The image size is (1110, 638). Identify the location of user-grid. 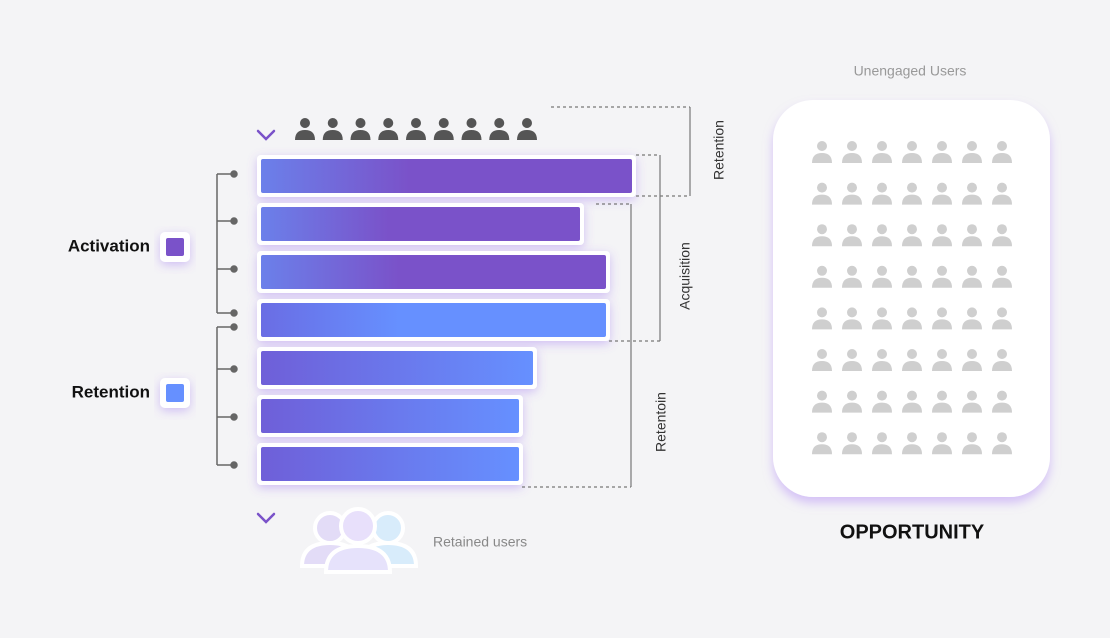
(912, 298).